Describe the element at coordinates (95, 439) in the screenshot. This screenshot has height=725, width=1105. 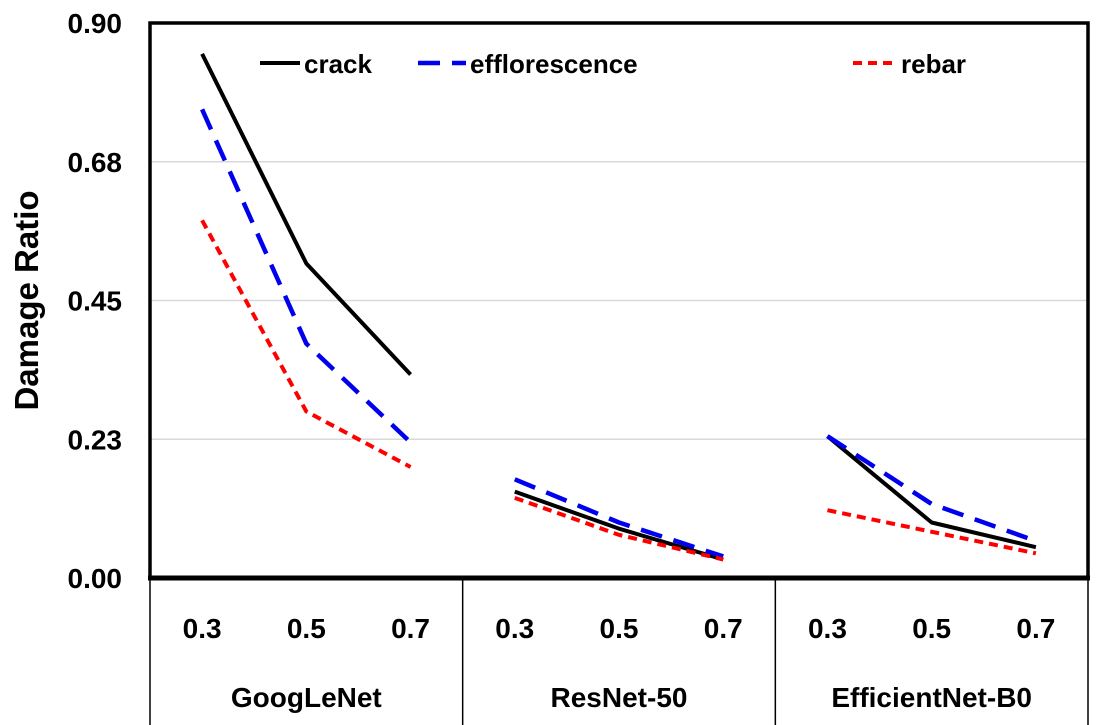
I see `y-tick-label: 0.23` at that location.